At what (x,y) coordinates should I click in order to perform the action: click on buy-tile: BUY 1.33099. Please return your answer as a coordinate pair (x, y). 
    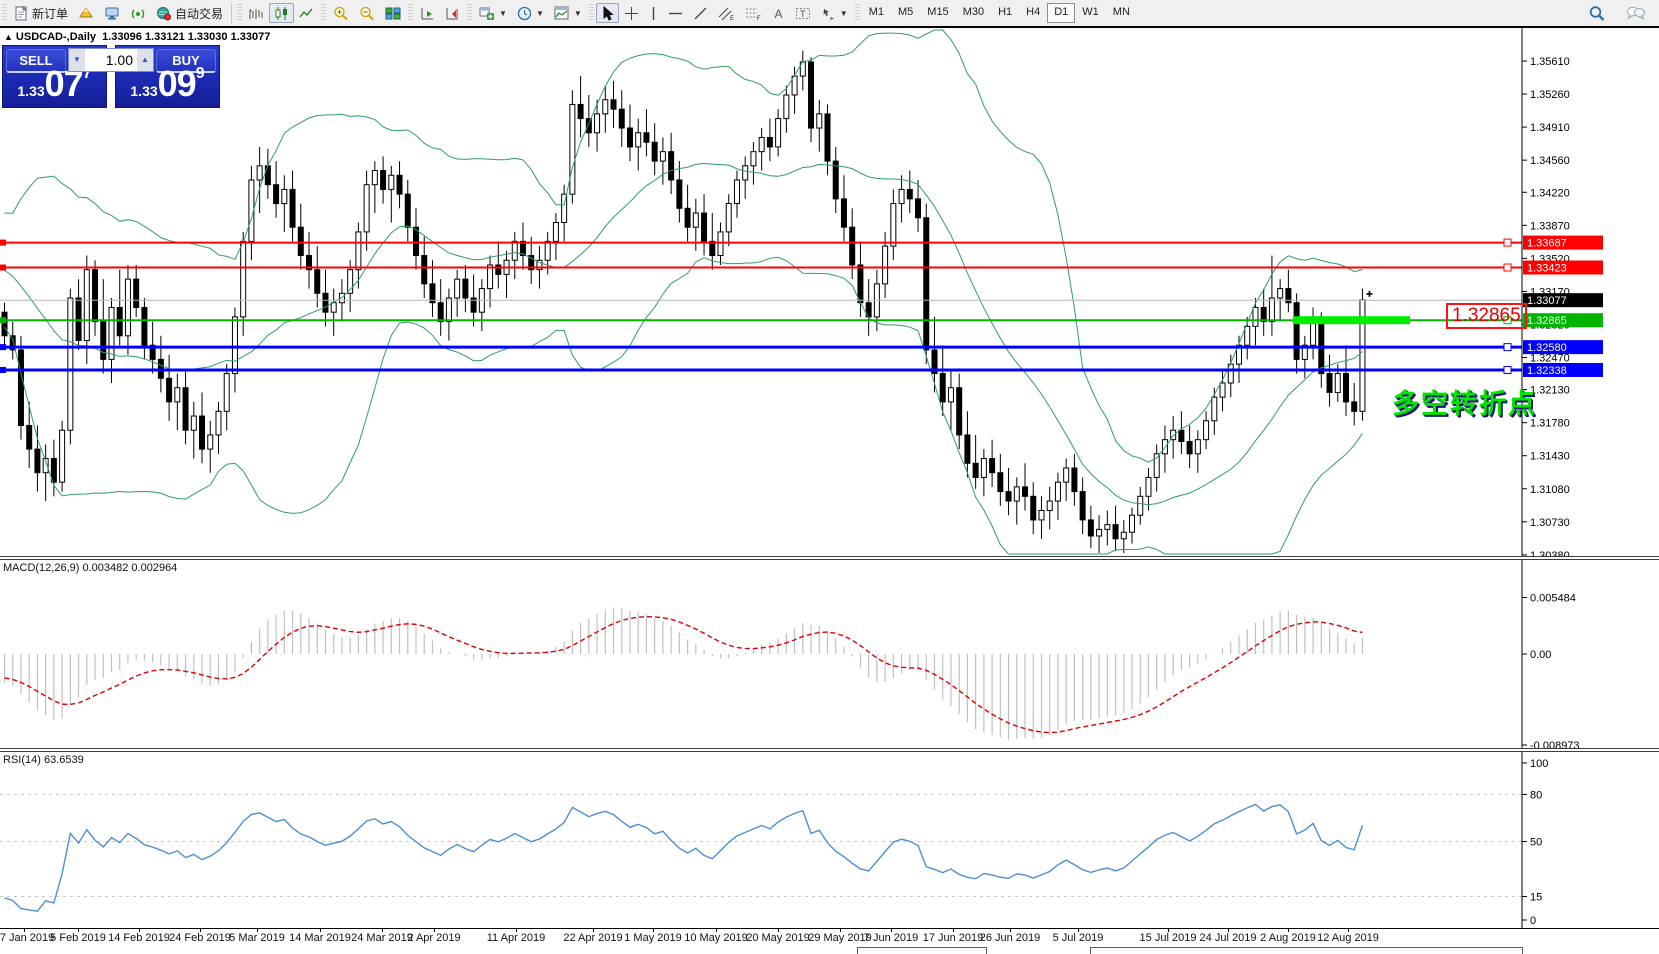
    Looking at the image, I should click on (167, 76).